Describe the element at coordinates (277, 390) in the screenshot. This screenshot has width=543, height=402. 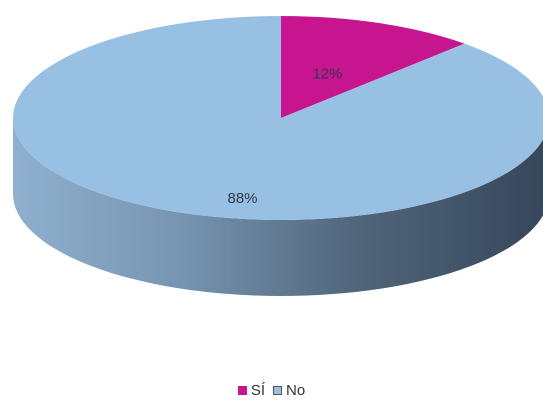
I see `legend-swatch-no` at that location.